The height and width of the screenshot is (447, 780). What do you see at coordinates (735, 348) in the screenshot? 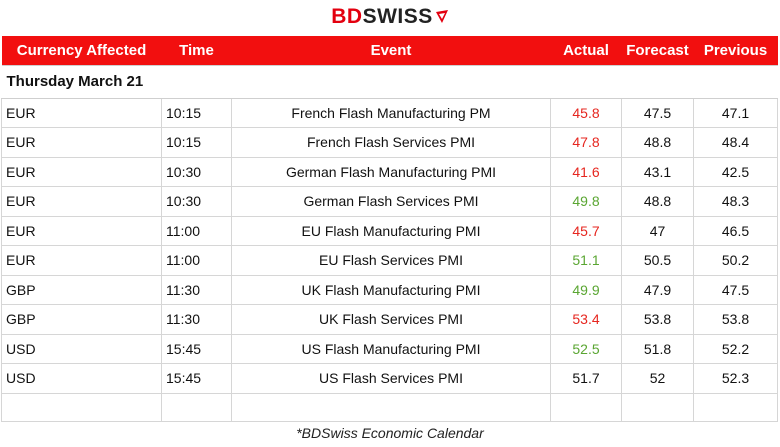
I see `previous-cell: 52.2` at bounding box center [735, 348].